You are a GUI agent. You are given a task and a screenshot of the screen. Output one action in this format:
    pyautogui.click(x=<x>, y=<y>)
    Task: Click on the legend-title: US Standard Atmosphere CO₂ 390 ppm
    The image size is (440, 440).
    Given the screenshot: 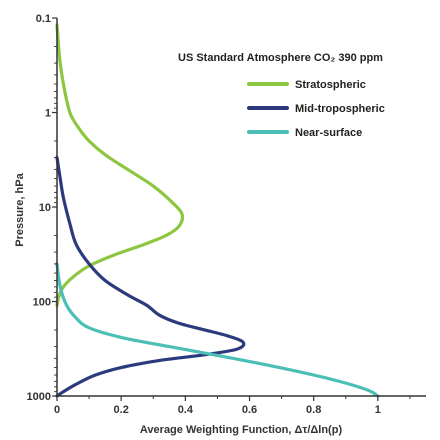 What is the action you would take?
    pyautogui.click(x=280, y=58)
    